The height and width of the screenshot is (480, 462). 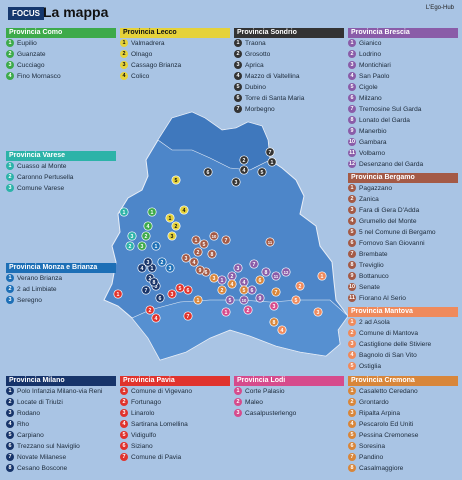 I want to click on item-number: 11, so click(x=352, y=152).